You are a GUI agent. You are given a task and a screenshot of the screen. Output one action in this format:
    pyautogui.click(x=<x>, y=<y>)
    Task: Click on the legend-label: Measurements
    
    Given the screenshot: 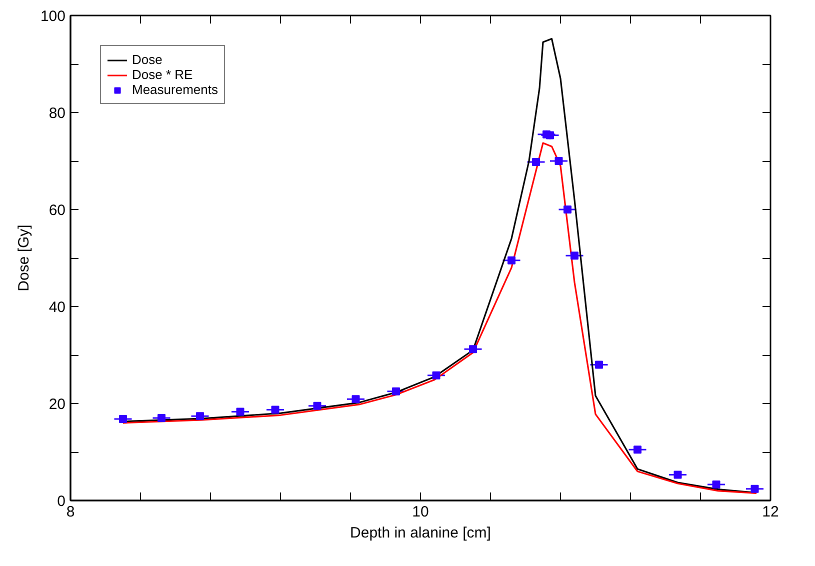 What is the action you would take?
    pyautogui.click(x=175, y=89)
    